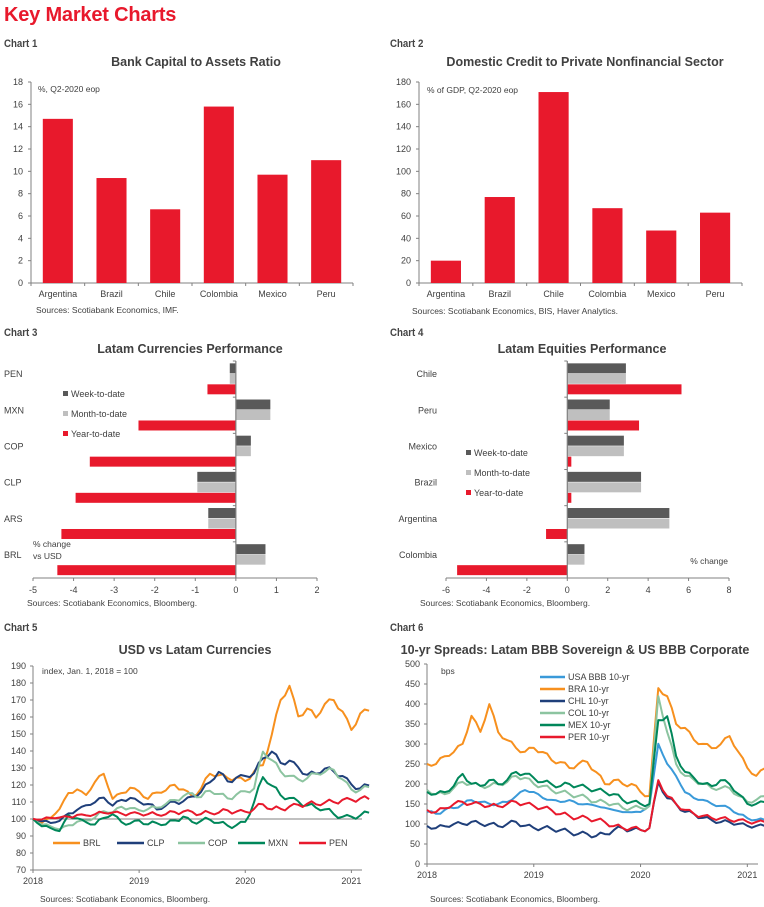  Describe the element at coordinates (589, 725) in the screenshot. I see `legend-label: MEX 10-yr` at that location.